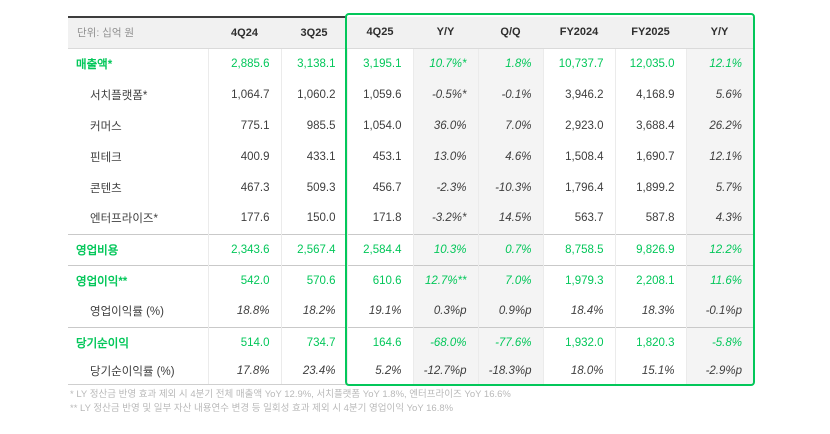  I want to click on cell: -0.1%p, so click(719, 311).